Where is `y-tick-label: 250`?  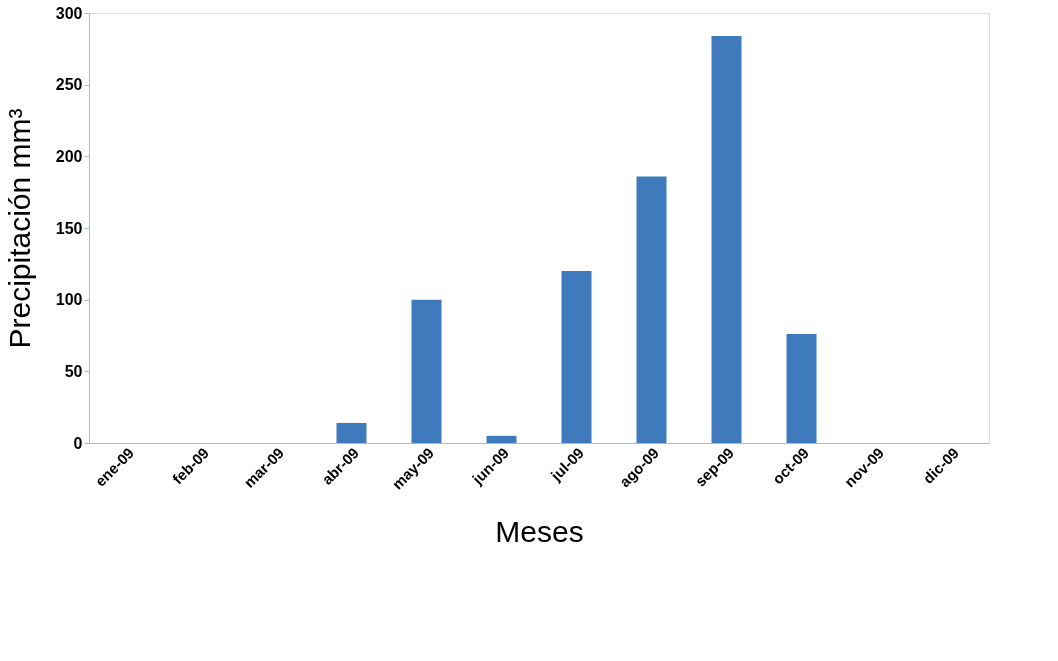 y-tick-label: 250 is located at coordinates (69, 85).